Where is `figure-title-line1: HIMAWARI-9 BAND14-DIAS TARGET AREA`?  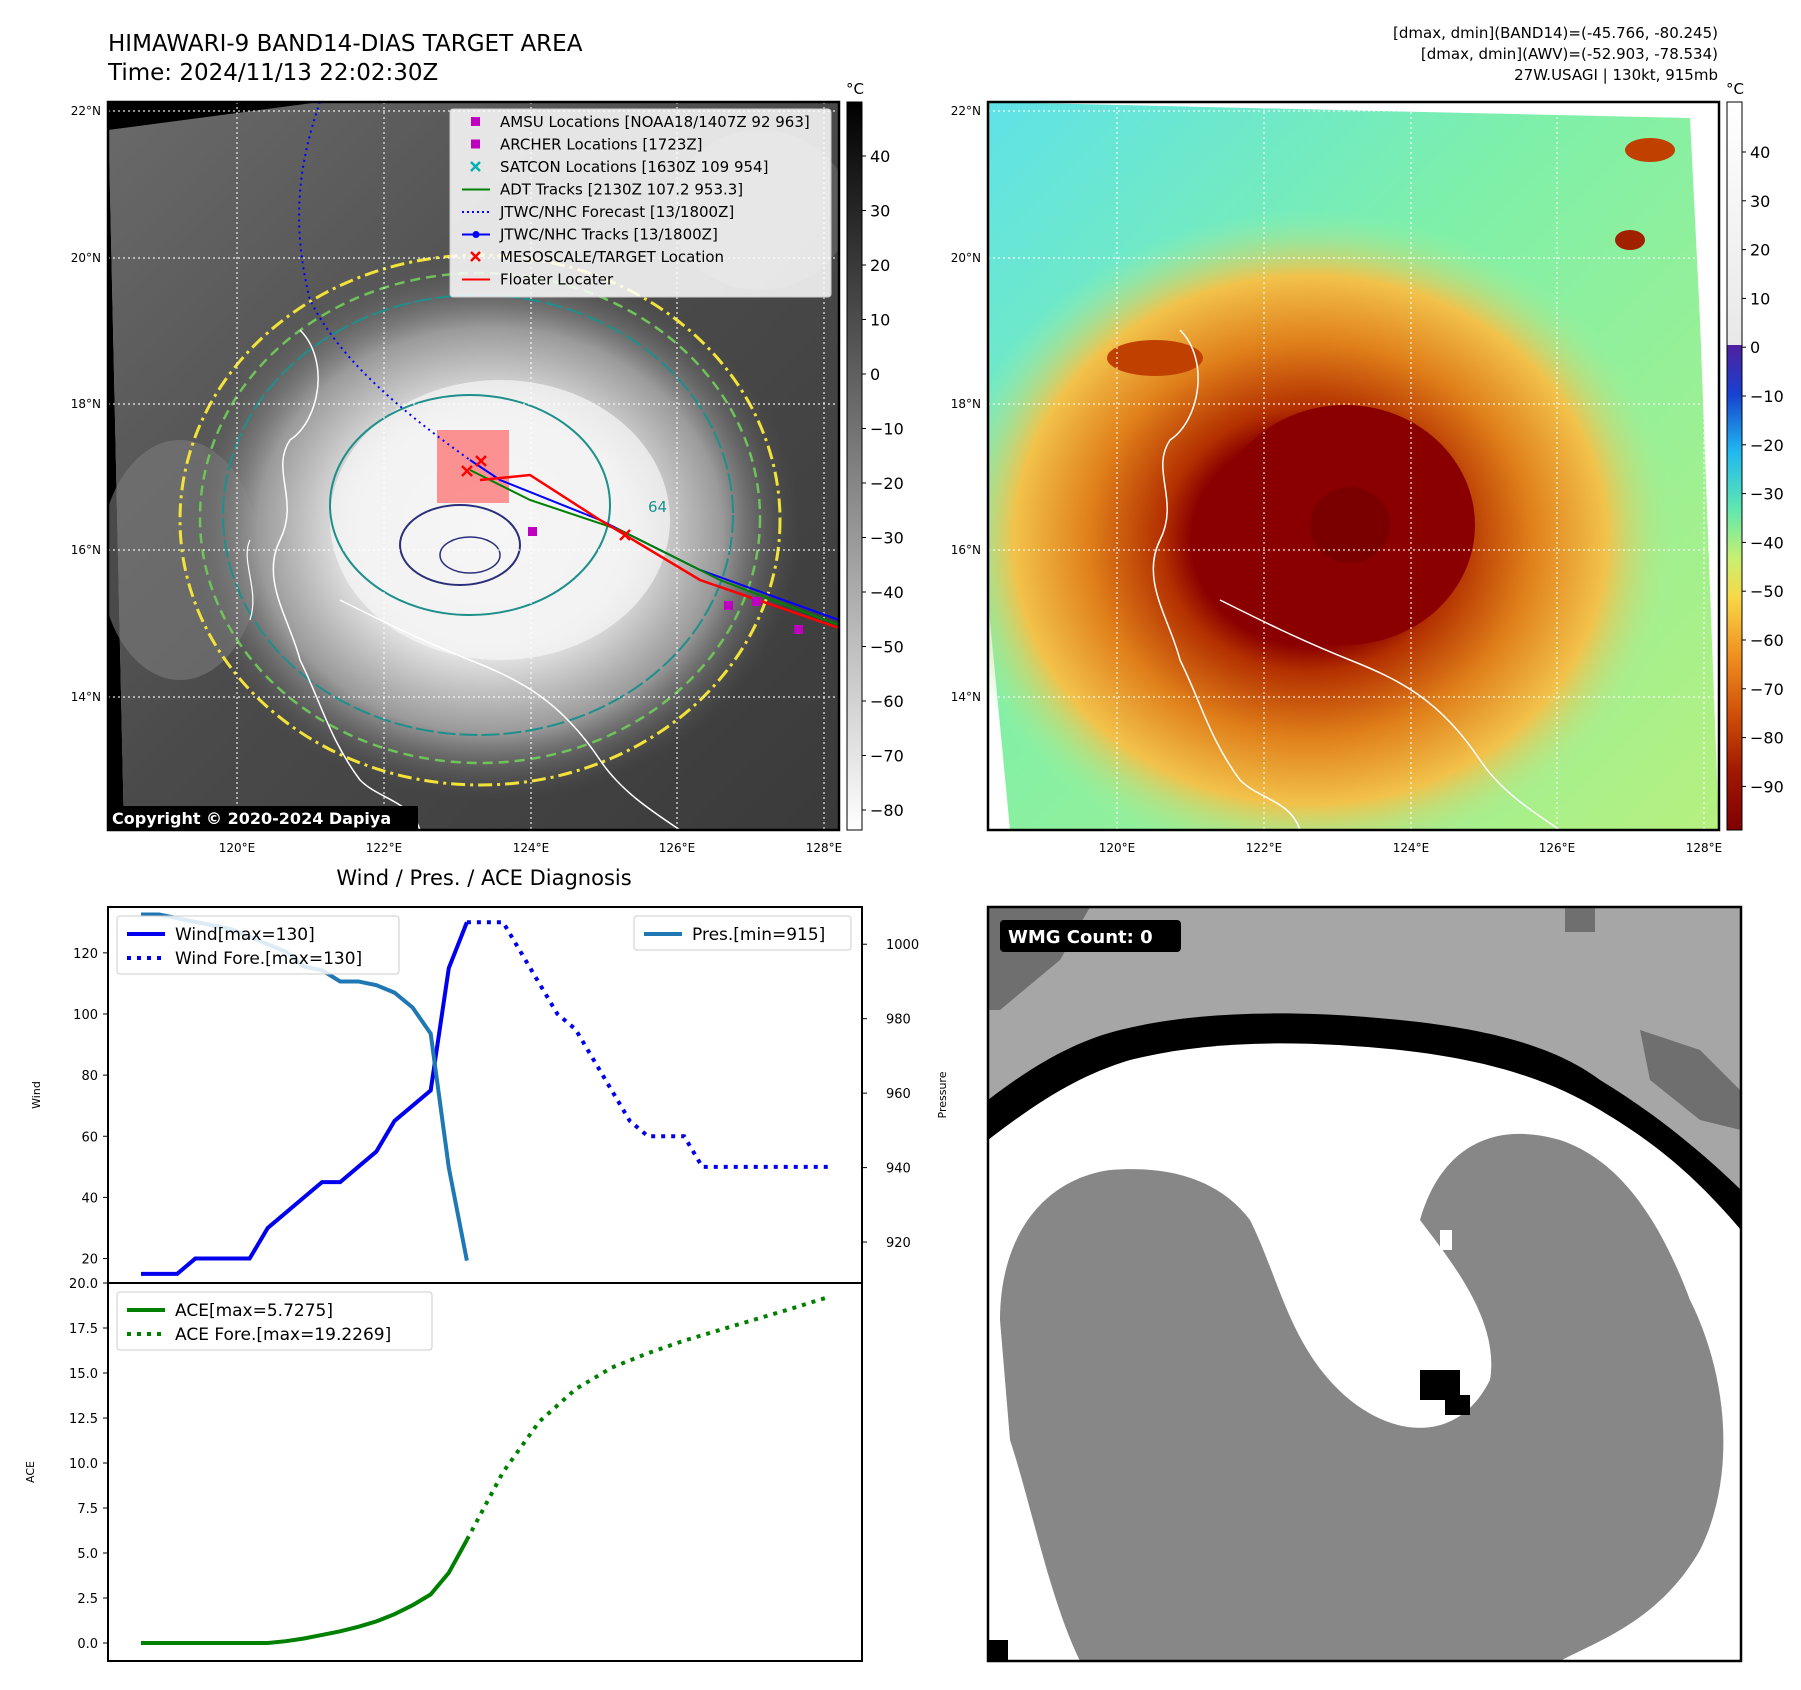 figure-title-line1: HIMAWARI-9 BAND14-DIAS TARGET AREA is located at coordinates (345, 44).